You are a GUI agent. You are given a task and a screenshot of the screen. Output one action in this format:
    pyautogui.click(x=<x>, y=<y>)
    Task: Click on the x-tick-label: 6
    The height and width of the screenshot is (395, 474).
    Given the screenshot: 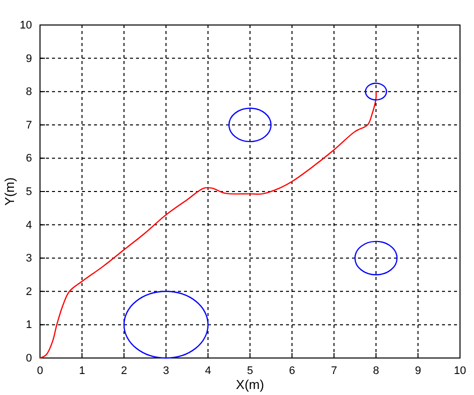 What is the action you would take?
    pyautogui.click(x=292, y=370)
    